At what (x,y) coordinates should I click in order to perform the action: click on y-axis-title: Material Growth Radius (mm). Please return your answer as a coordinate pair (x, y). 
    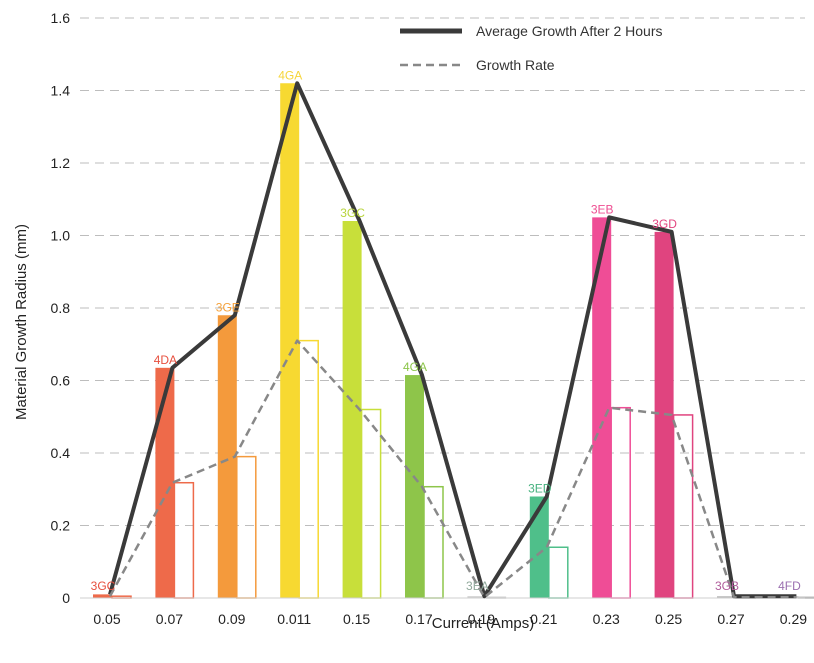
    Looking at the image, I should click on (21, 322).